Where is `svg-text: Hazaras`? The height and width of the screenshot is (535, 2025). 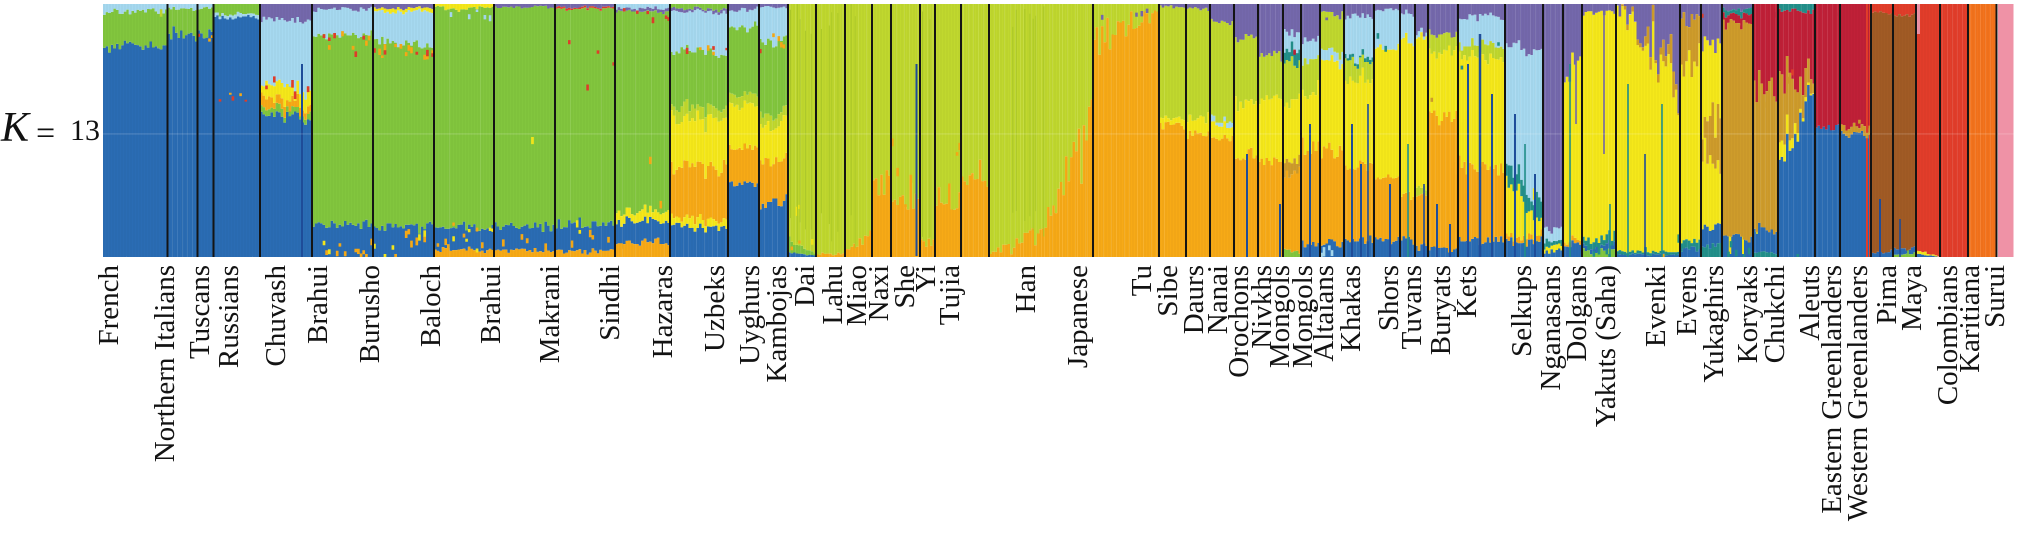
svg-text: Hazaras is located at coordinates (663, 311).